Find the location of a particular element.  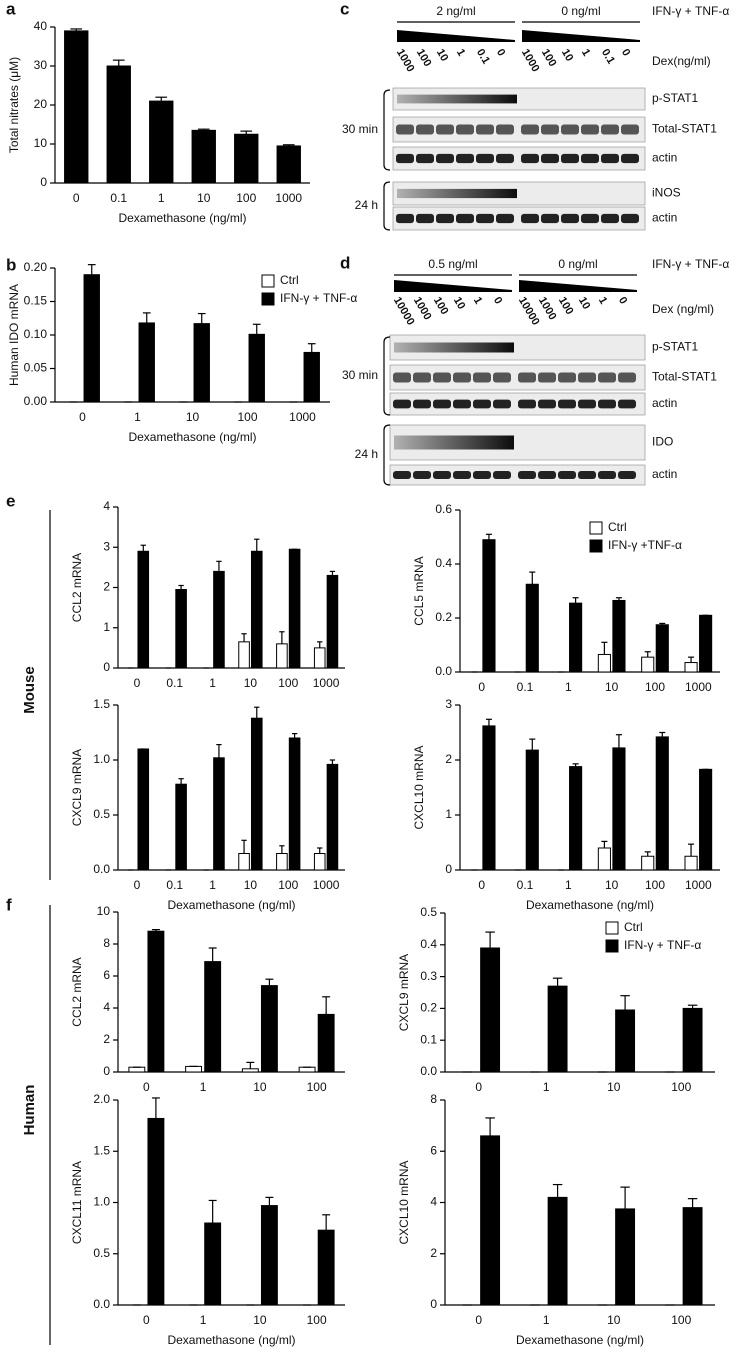

y-tick-label: 1 is located at coordinates (106, 627).